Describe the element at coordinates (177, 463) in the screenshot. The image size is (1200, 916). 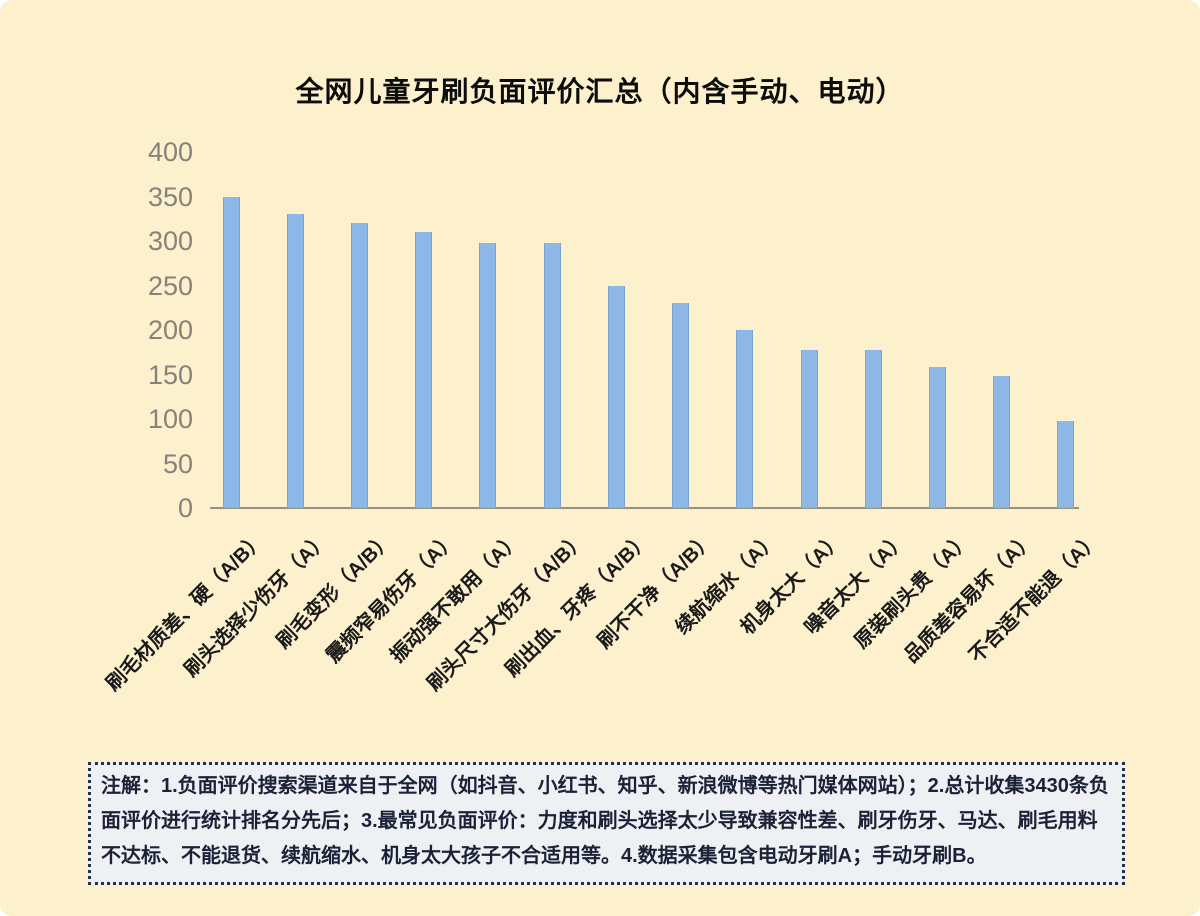
I see `y-tick-label: 50` at that location.